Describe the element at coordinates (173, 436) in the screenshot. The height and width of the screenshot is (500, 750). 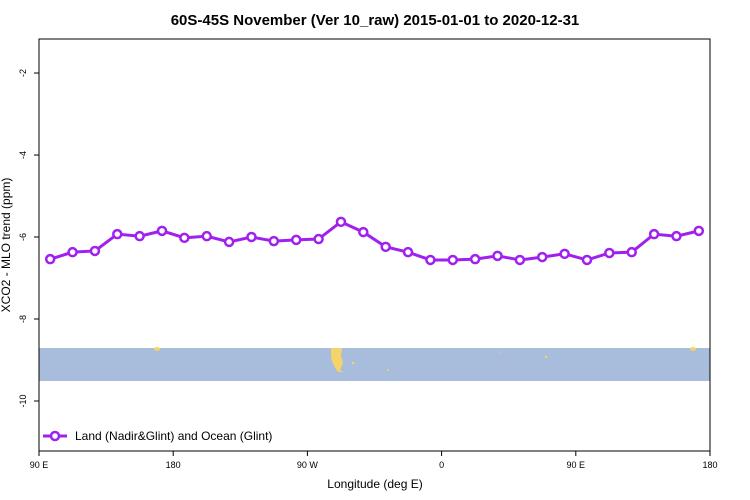
I see `legend-label: Land (Nadir&Glint) and Ocean (Glint)` at that location.